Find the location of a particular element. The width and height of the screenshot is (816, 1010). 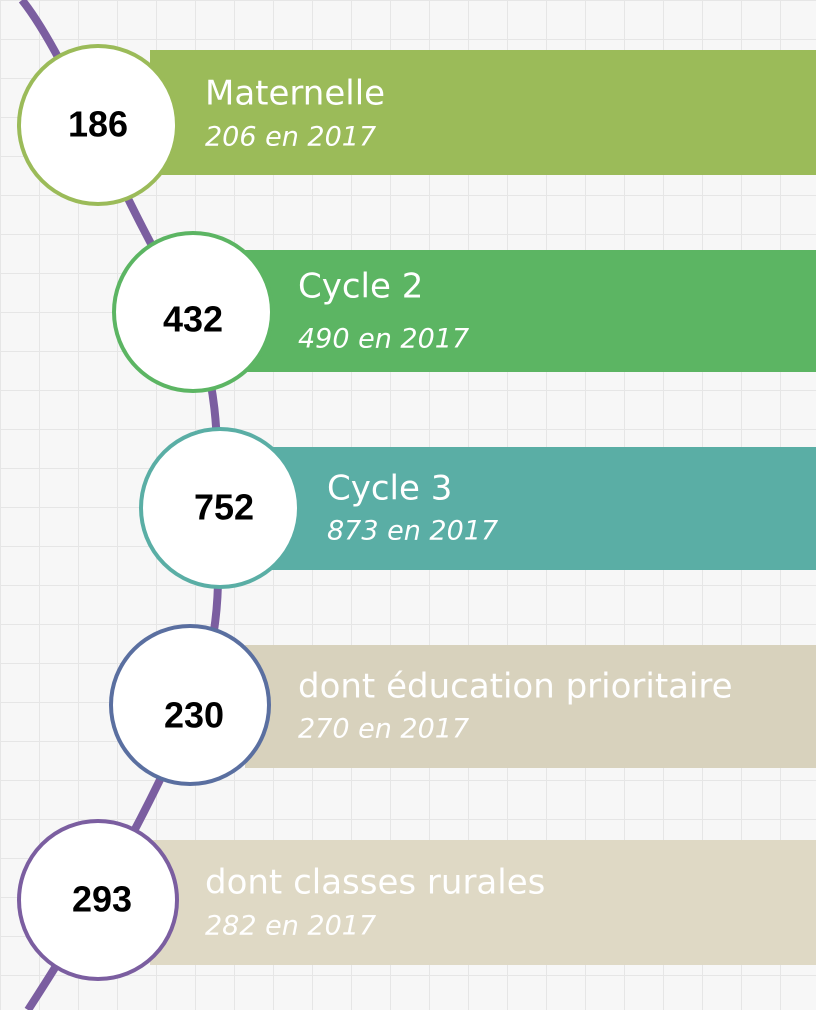

sub-label: 873 en 2017 is located at coordinates (412, 531).